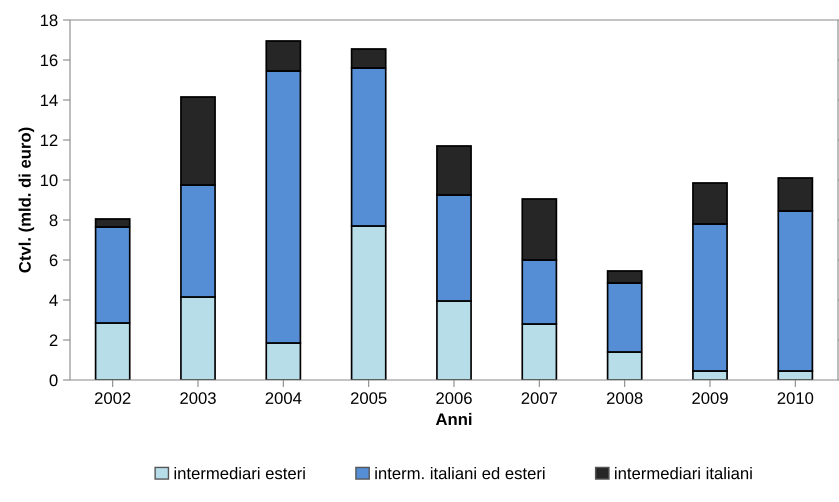 The width and height of the screenshot is (839, 502). What do you see at coordinates (710, 398) in the screenshot?
I see `x-tick-label: 2009` at bounding box center [710, 398].